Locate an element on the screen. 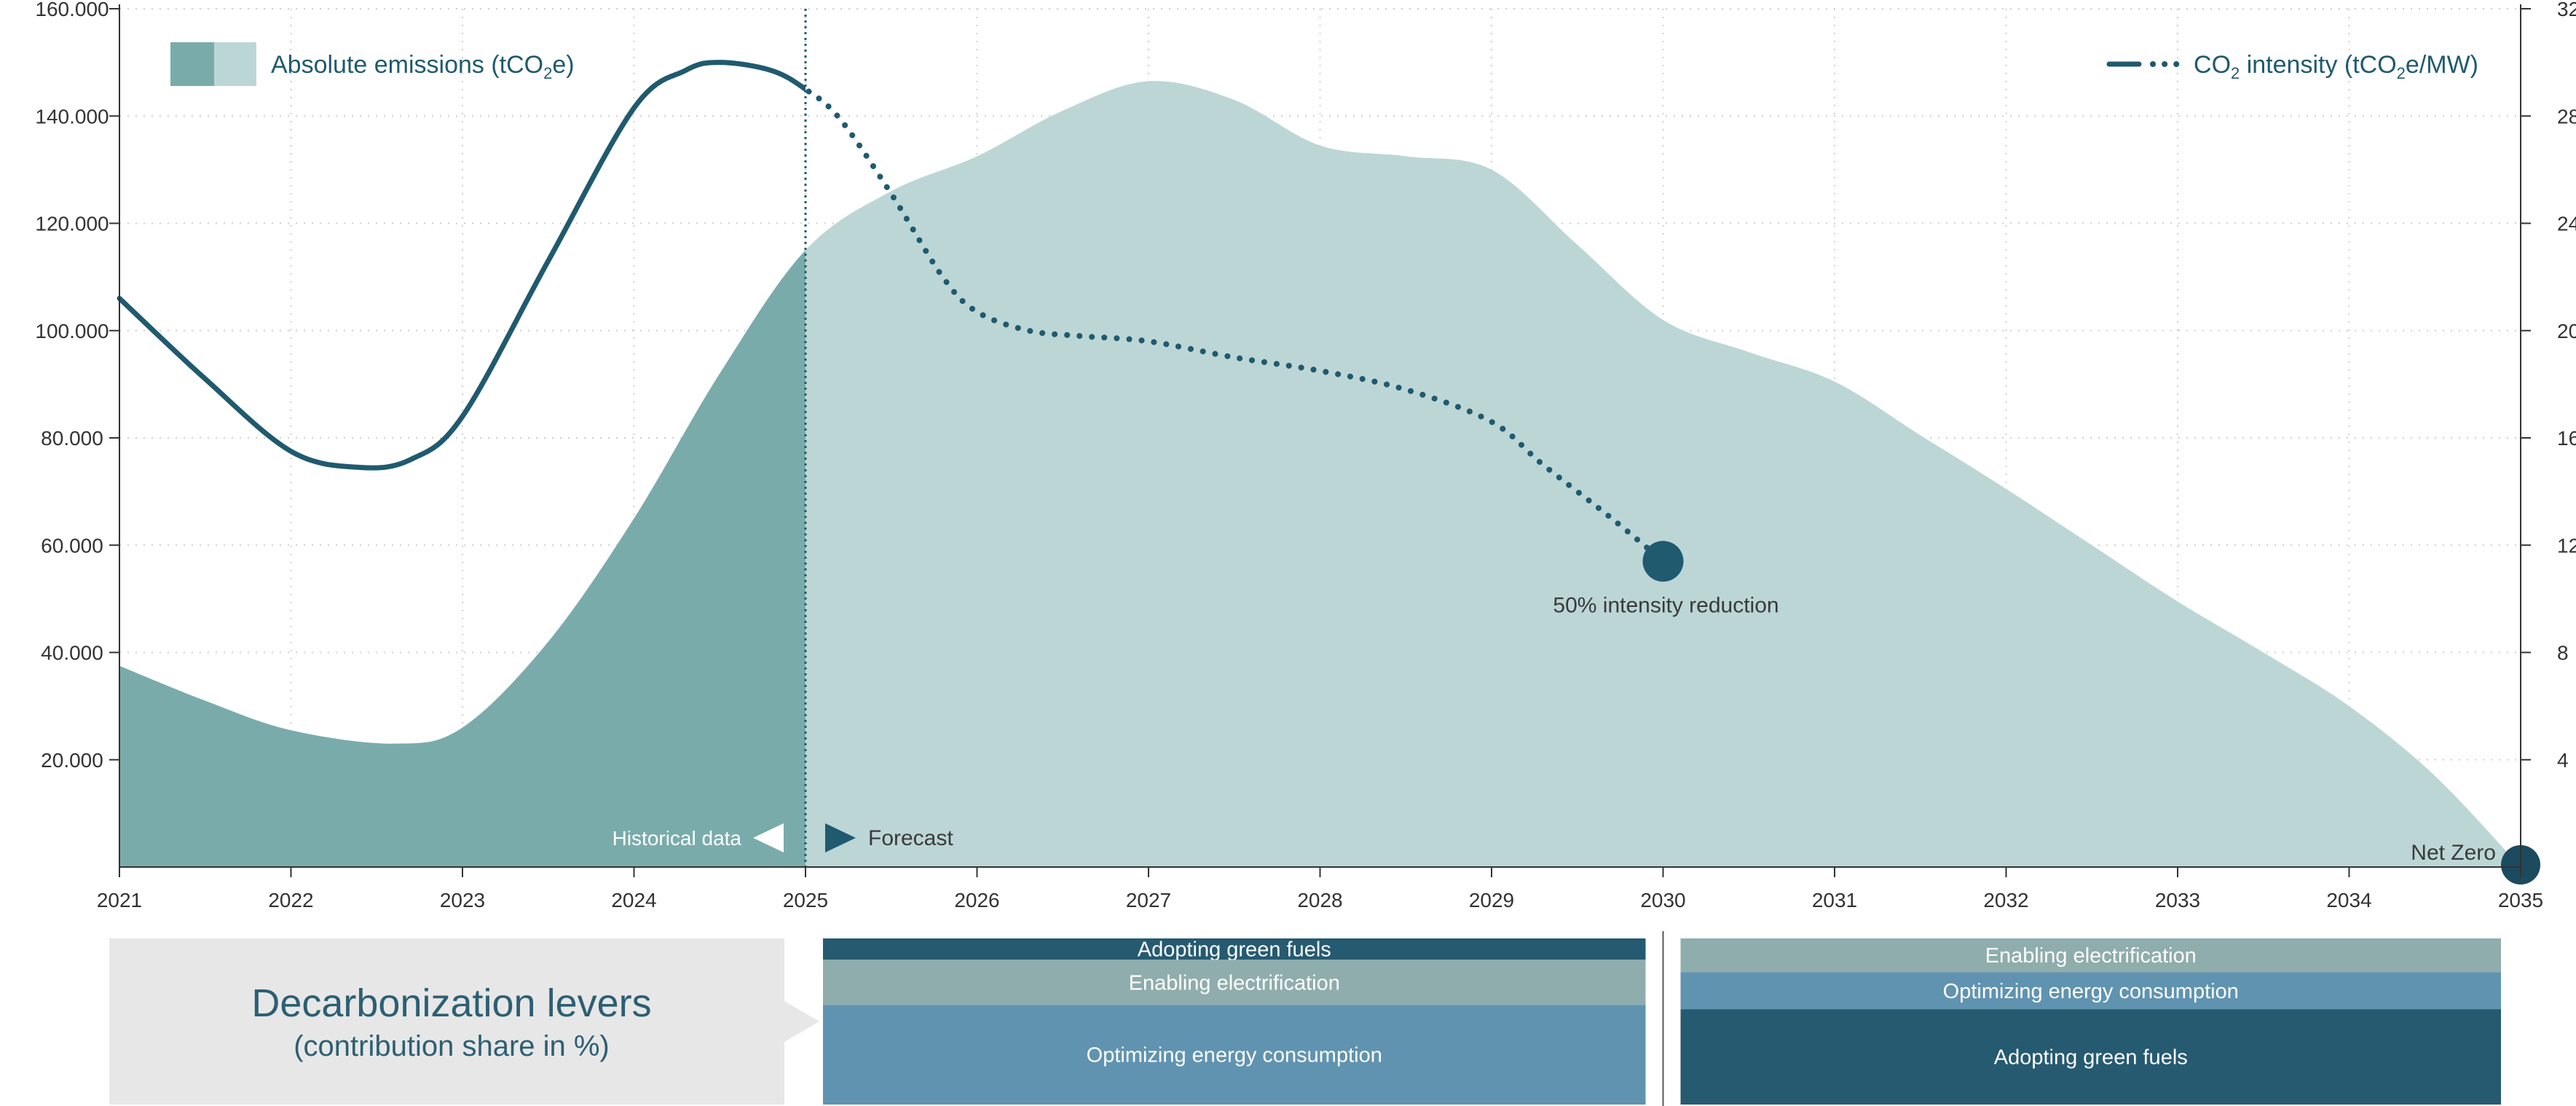 Image resolution: width=2576 pixels, height=1106 pixels. x-tick-label: 2023 is located at coordinates (462, 900).